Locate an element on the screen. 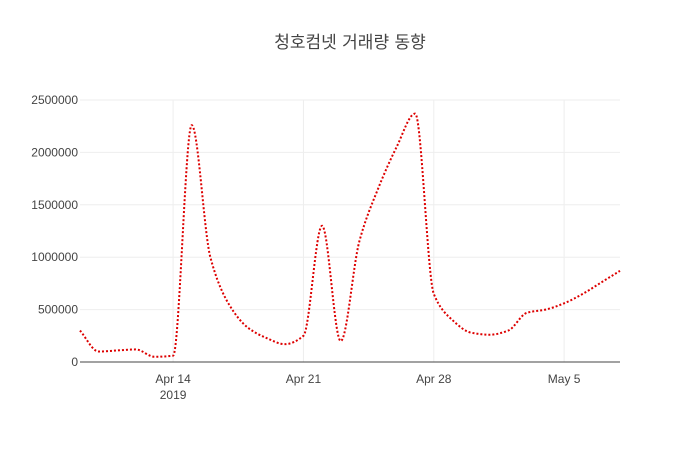 The height and width of the screenshot is (450, 700). y-tick-label: 0 is located at coordinates (74, 362).